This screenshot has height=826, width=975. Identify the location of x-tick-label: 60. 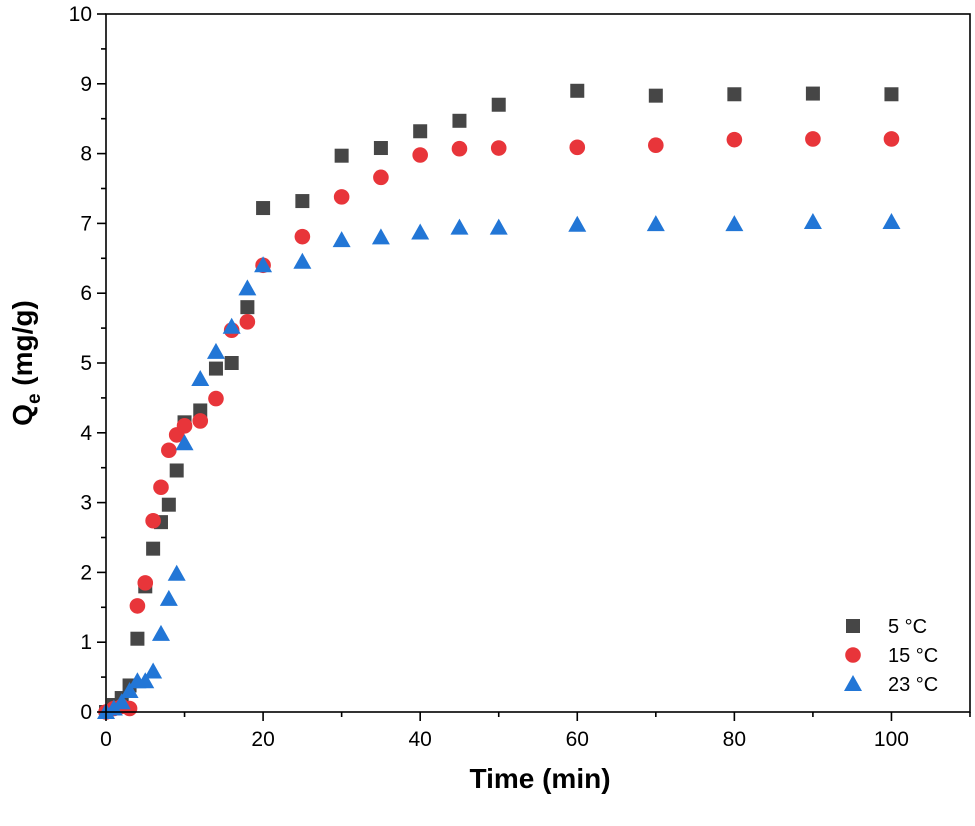
(577, 739).